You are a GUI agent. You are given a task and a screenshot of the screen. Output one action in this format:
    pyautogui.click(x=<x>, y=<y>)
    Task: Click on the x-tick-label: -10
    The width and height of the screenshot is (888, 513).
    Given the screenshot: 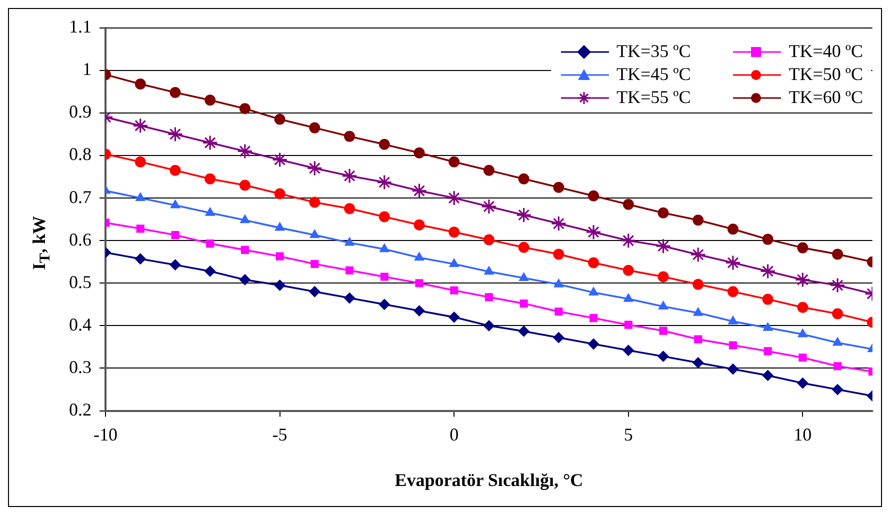 What is the action you would take?
    pyautogui.click(x=106, y=434)
    